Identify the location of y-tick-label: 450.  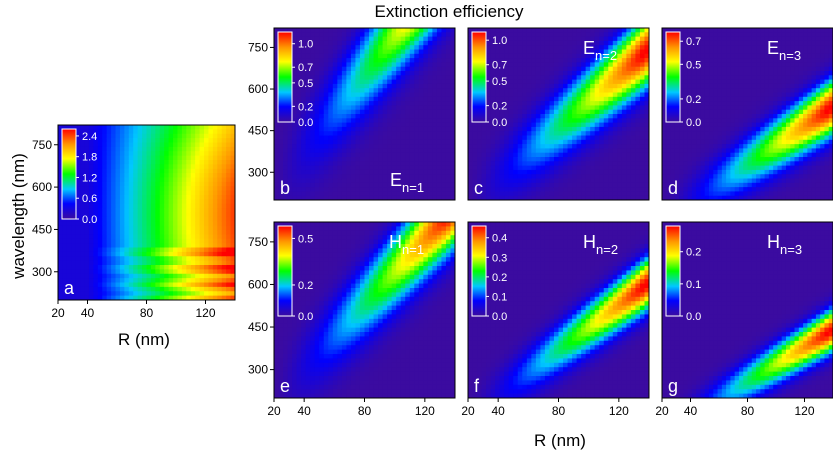
(258, 131).